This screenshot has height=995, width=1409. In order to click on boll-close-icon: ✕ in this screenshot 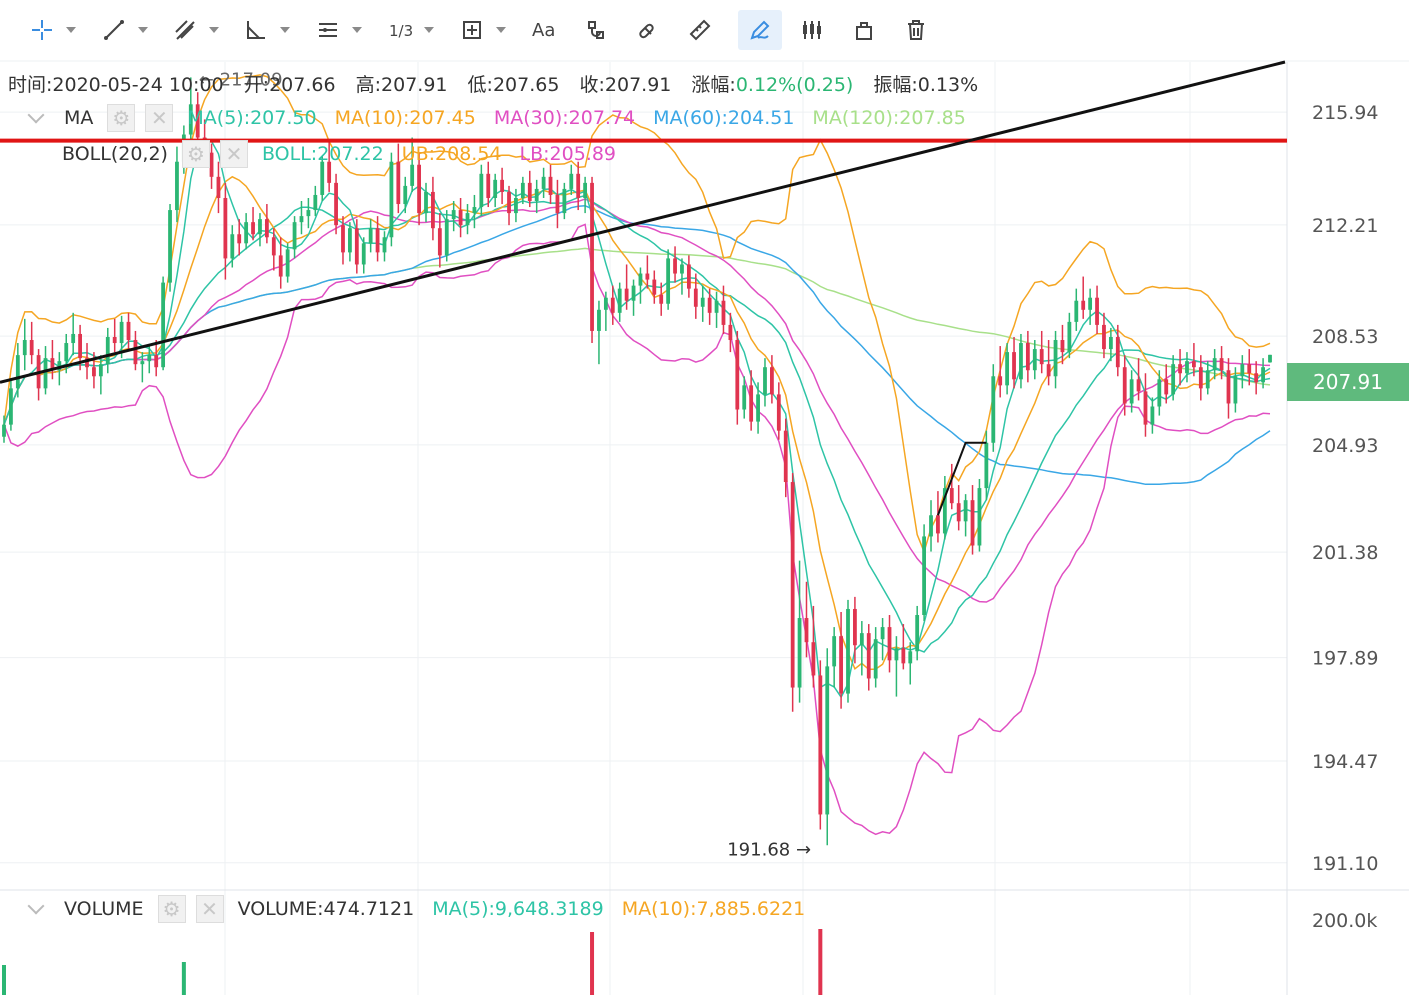, I will do `click(233, 154)`.